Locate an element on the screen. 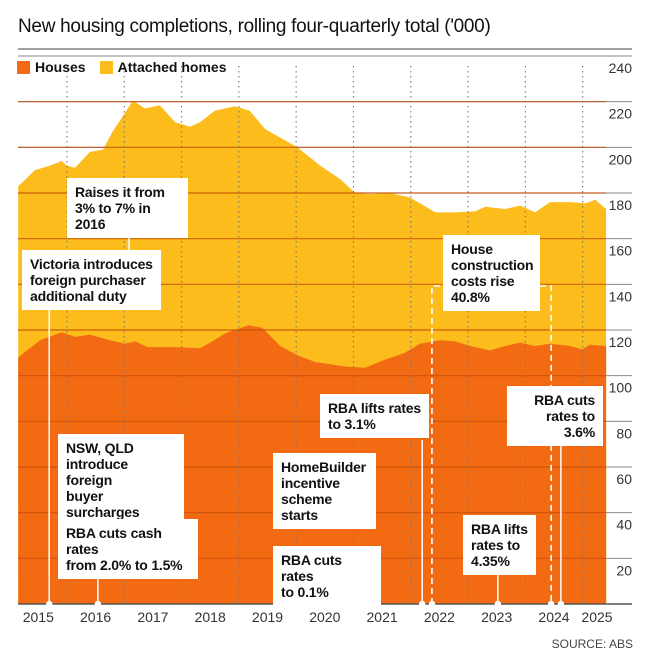  marker-construction-start is located at coordinates (432, 604).